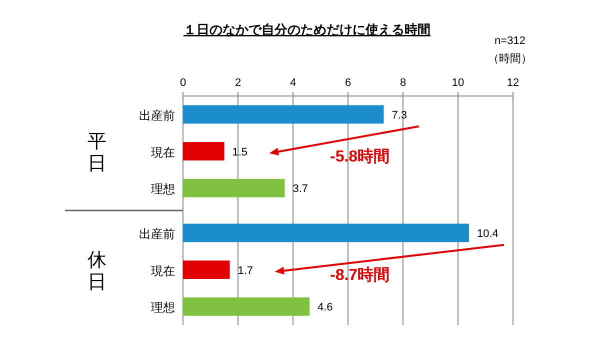 Image resolution: width=615 pixels, height=346 pixels. Describe the element at coordinates (400, 115) in the screenshot. I see `data-label: 7.3` at that location.